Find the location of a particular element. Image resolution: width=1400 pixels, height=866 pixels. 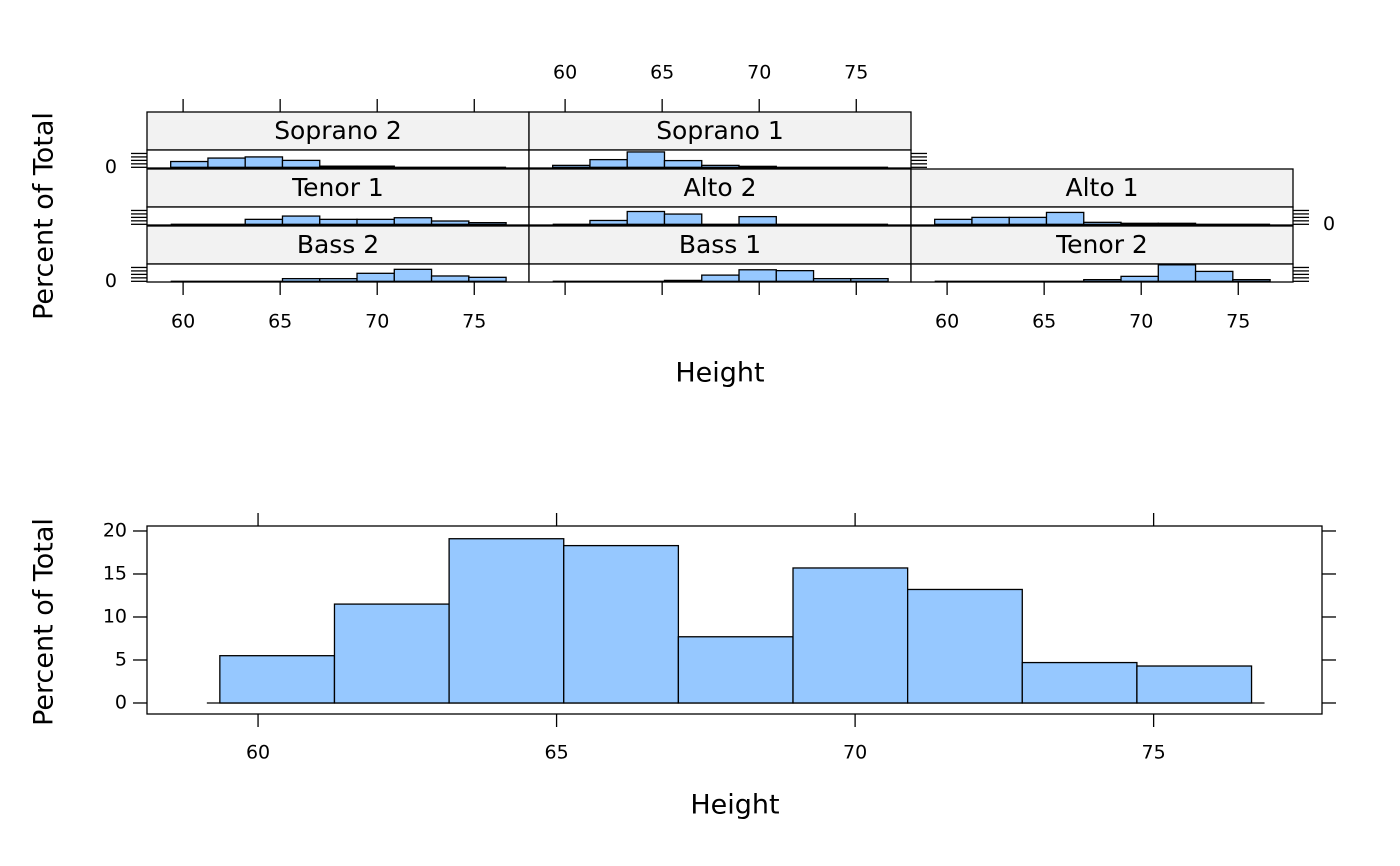

strip-label: Soprano 2 is located at coordinates (338, 130).